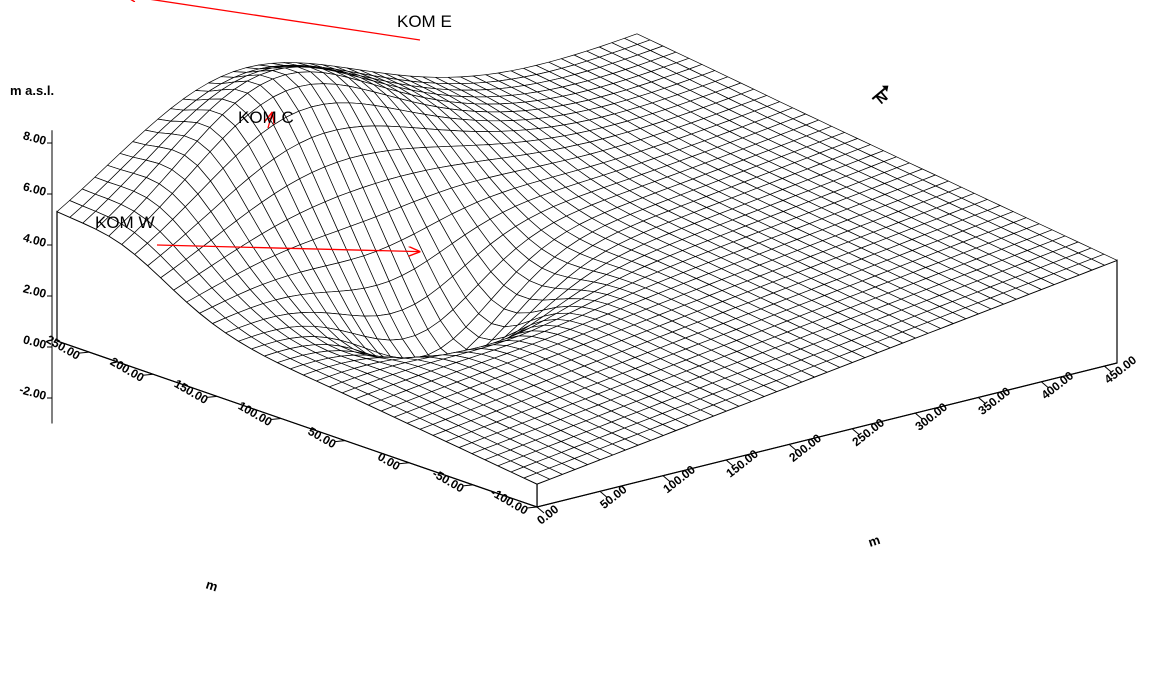  I want to click on north-arrow-icon: N, so click(881, 96).